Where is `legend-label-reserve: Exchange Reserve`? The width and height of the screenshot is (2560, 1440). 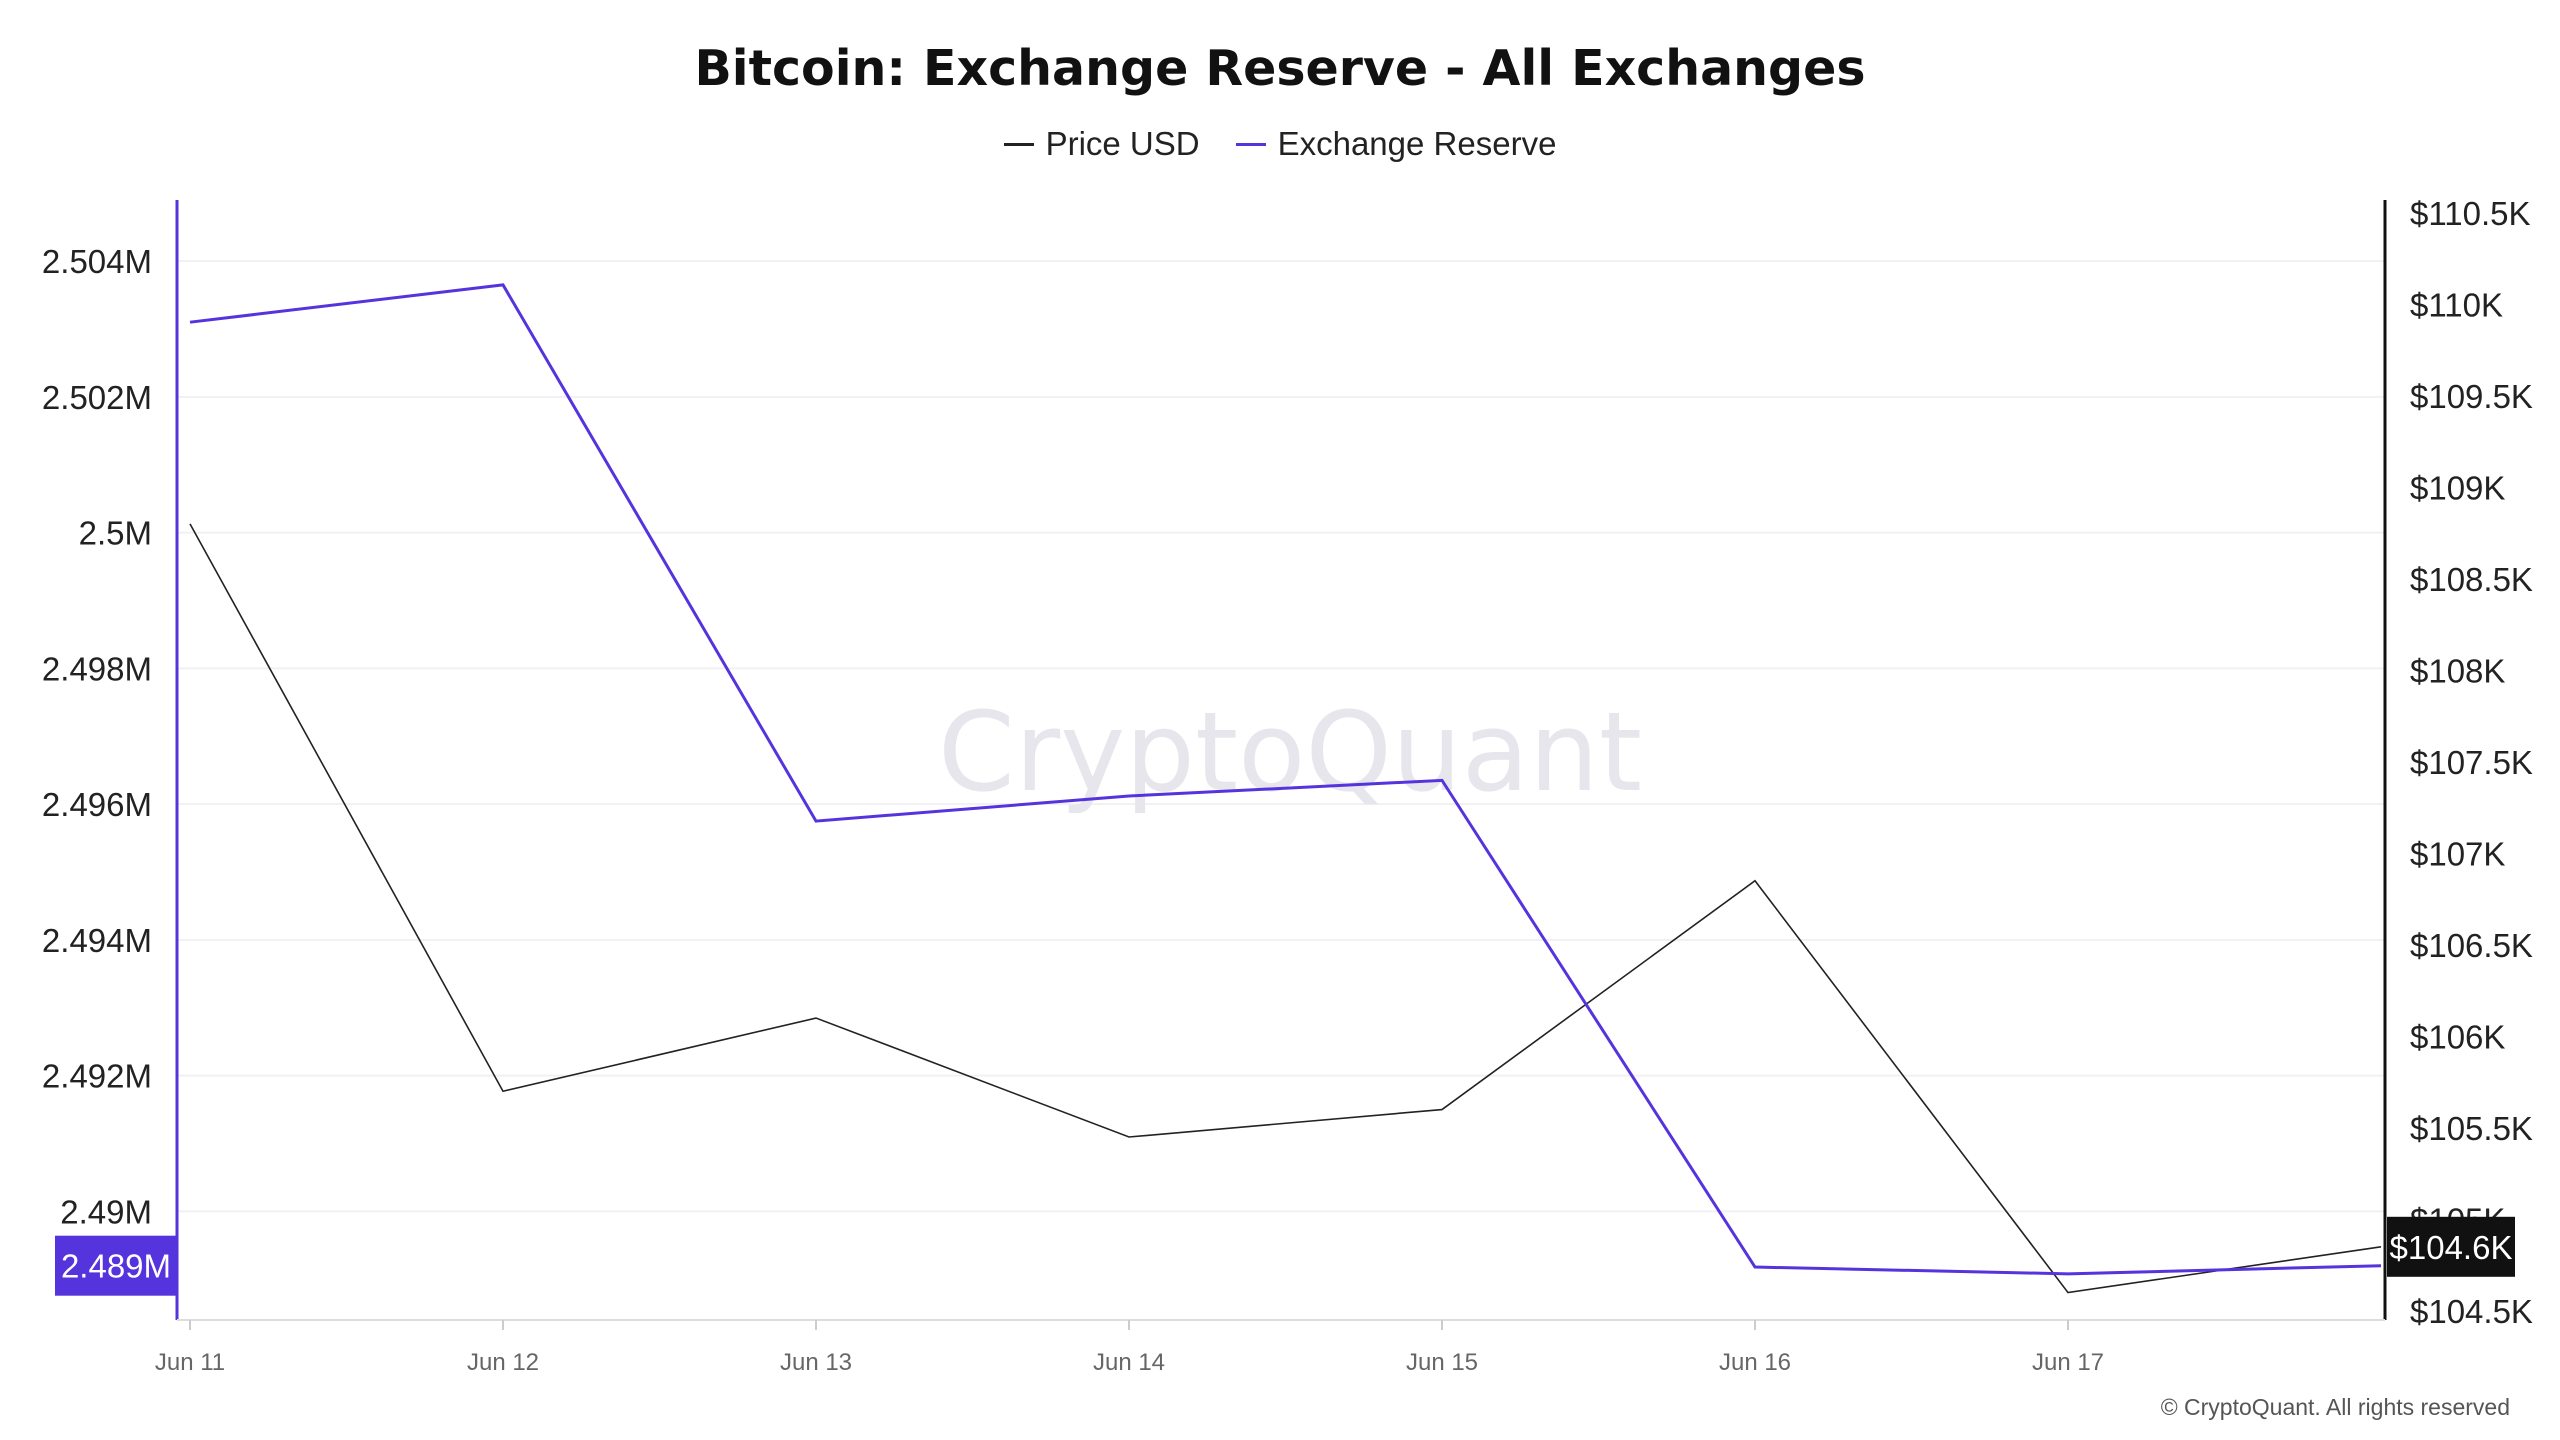
legend-label-reserve: Exchange Reserve is located at coordinates (1417, 143).